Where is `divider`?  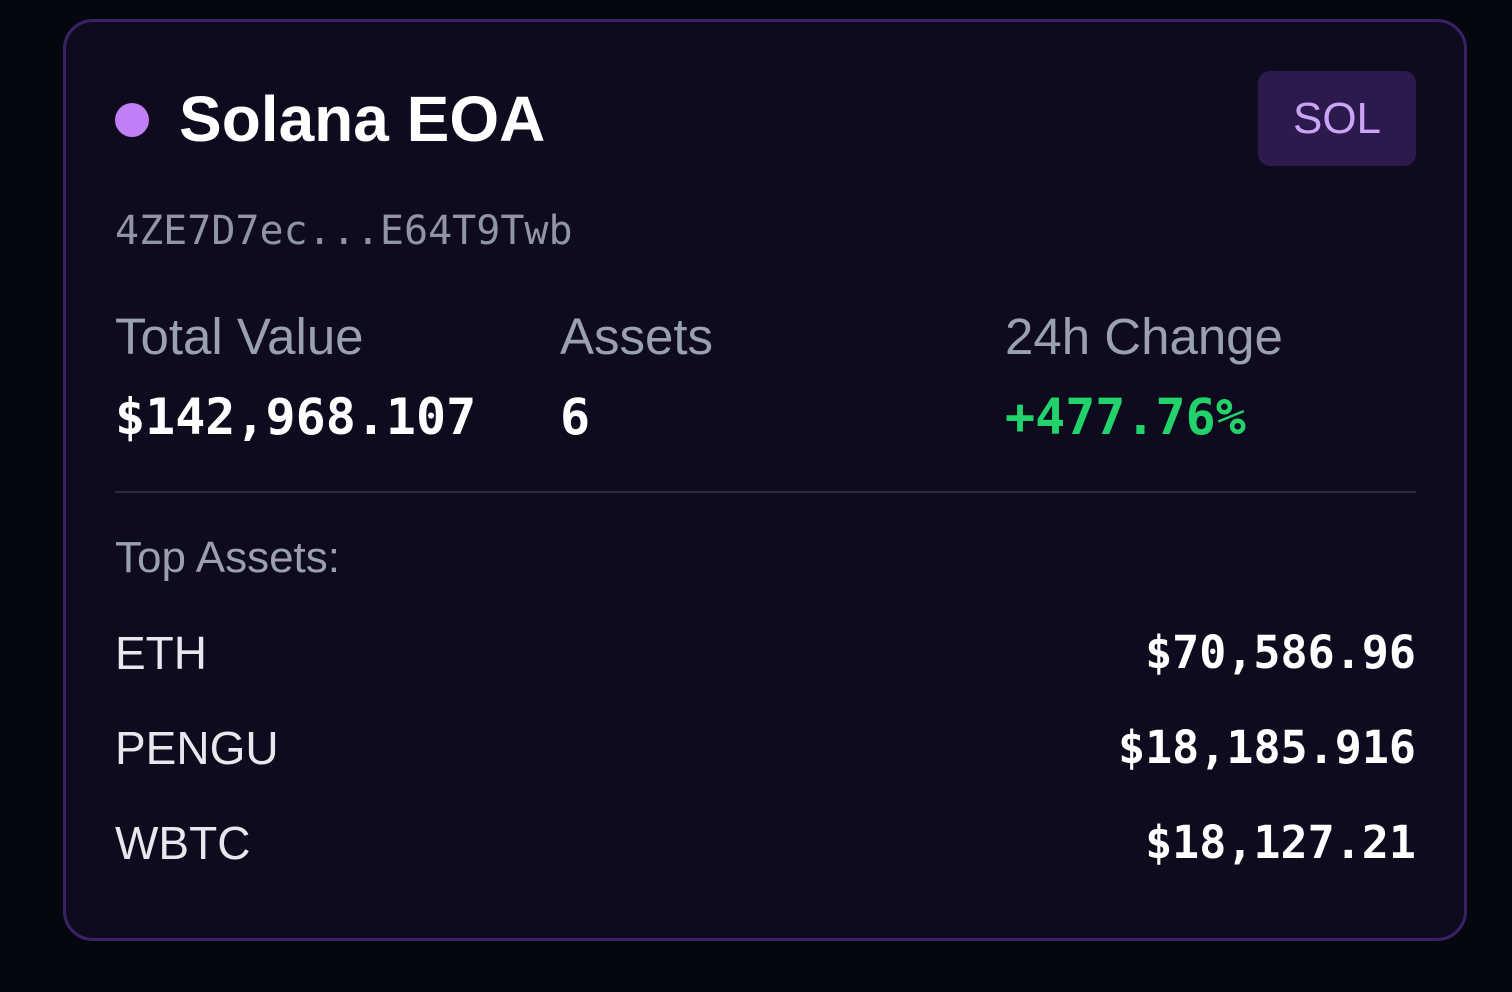 divider is located at coordinates (765, 492).